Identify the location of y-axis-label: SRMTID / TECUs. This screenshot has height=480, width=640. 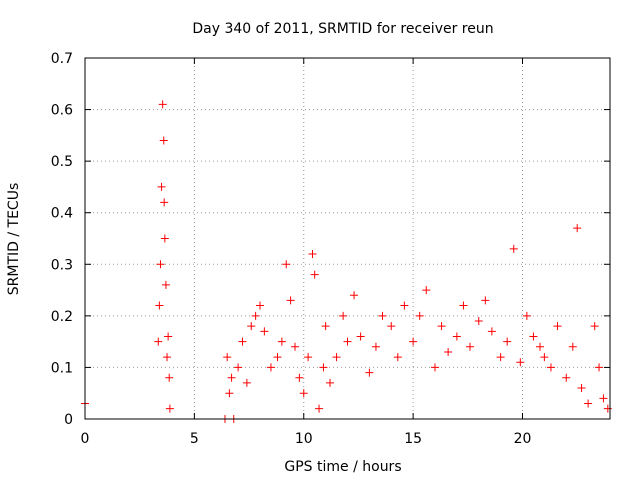
(14, 239).